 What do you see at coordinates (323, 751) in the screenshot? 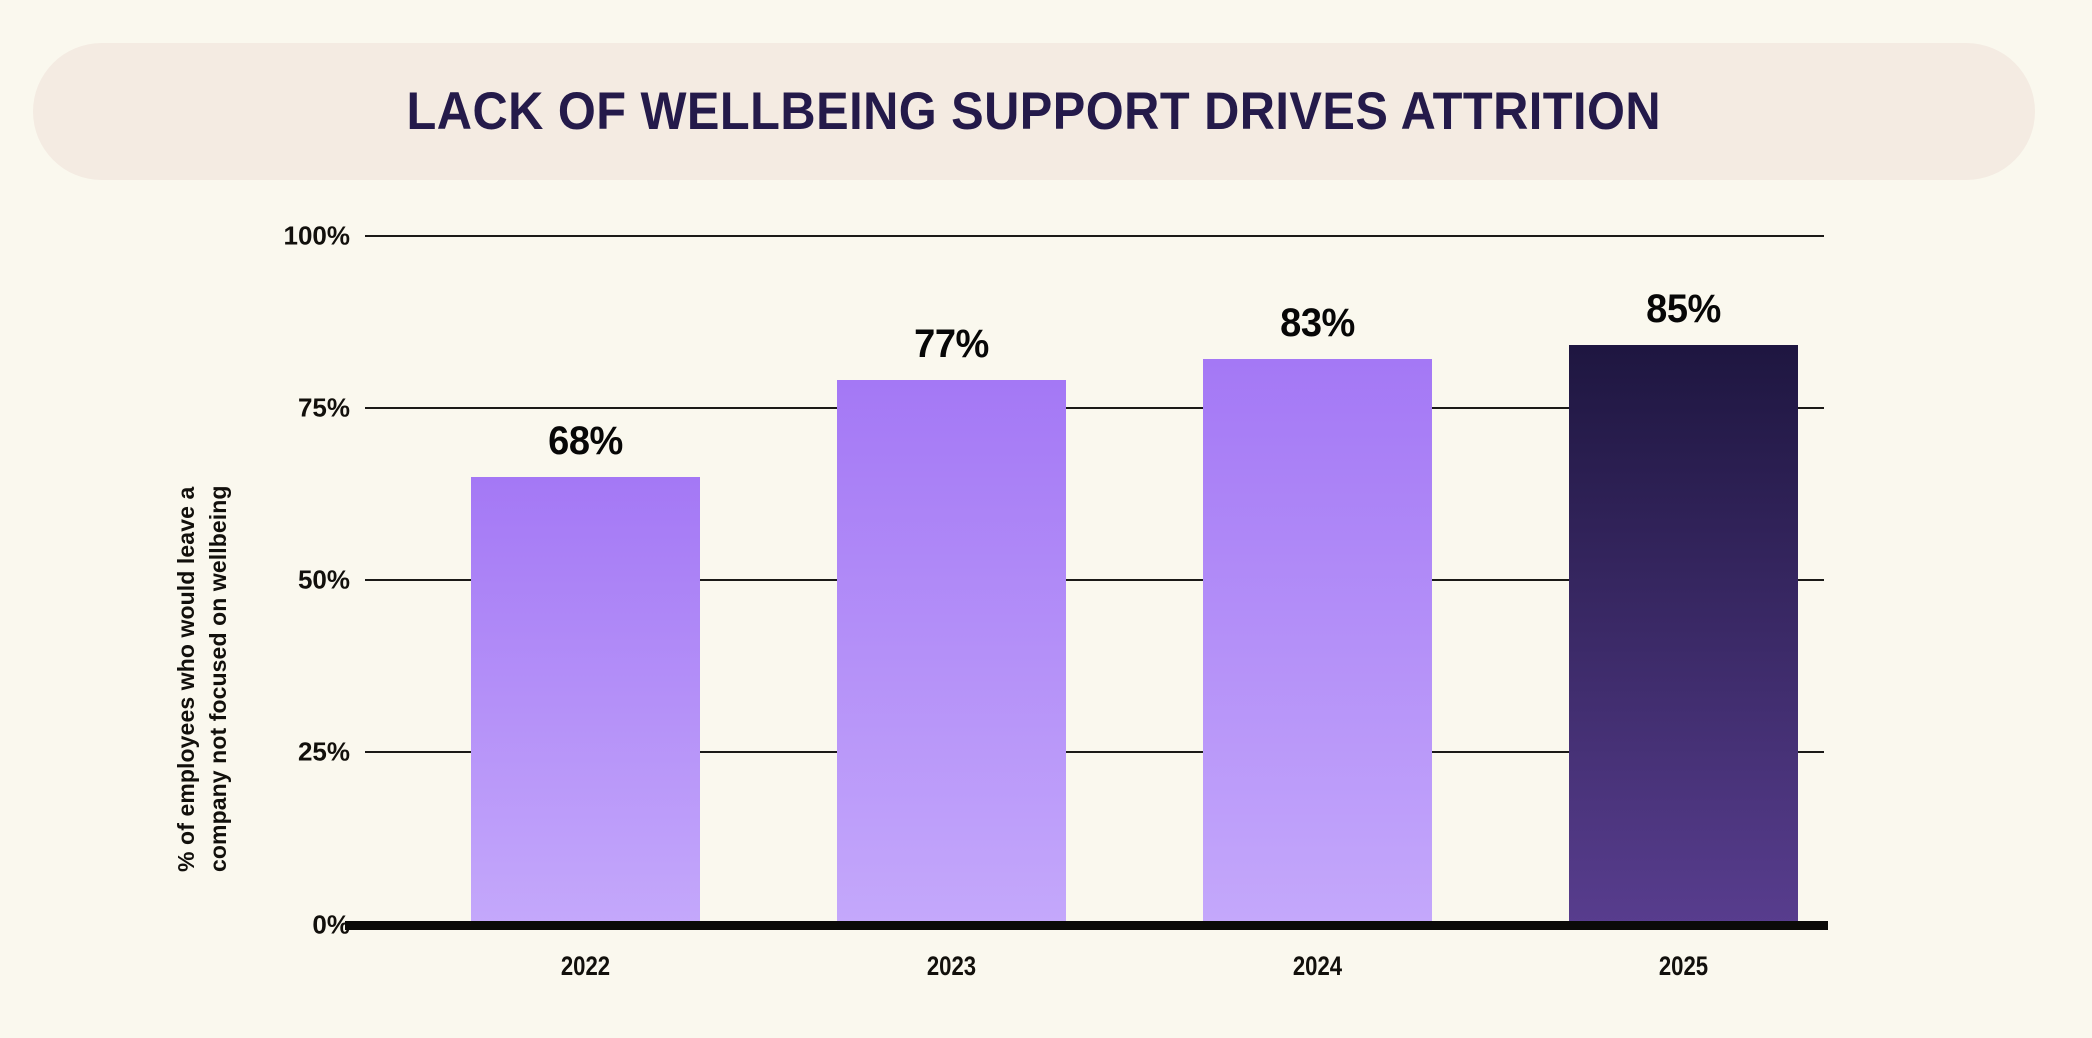
I see `y-tick-label-25: 25%` at bounding box center [323, 751].